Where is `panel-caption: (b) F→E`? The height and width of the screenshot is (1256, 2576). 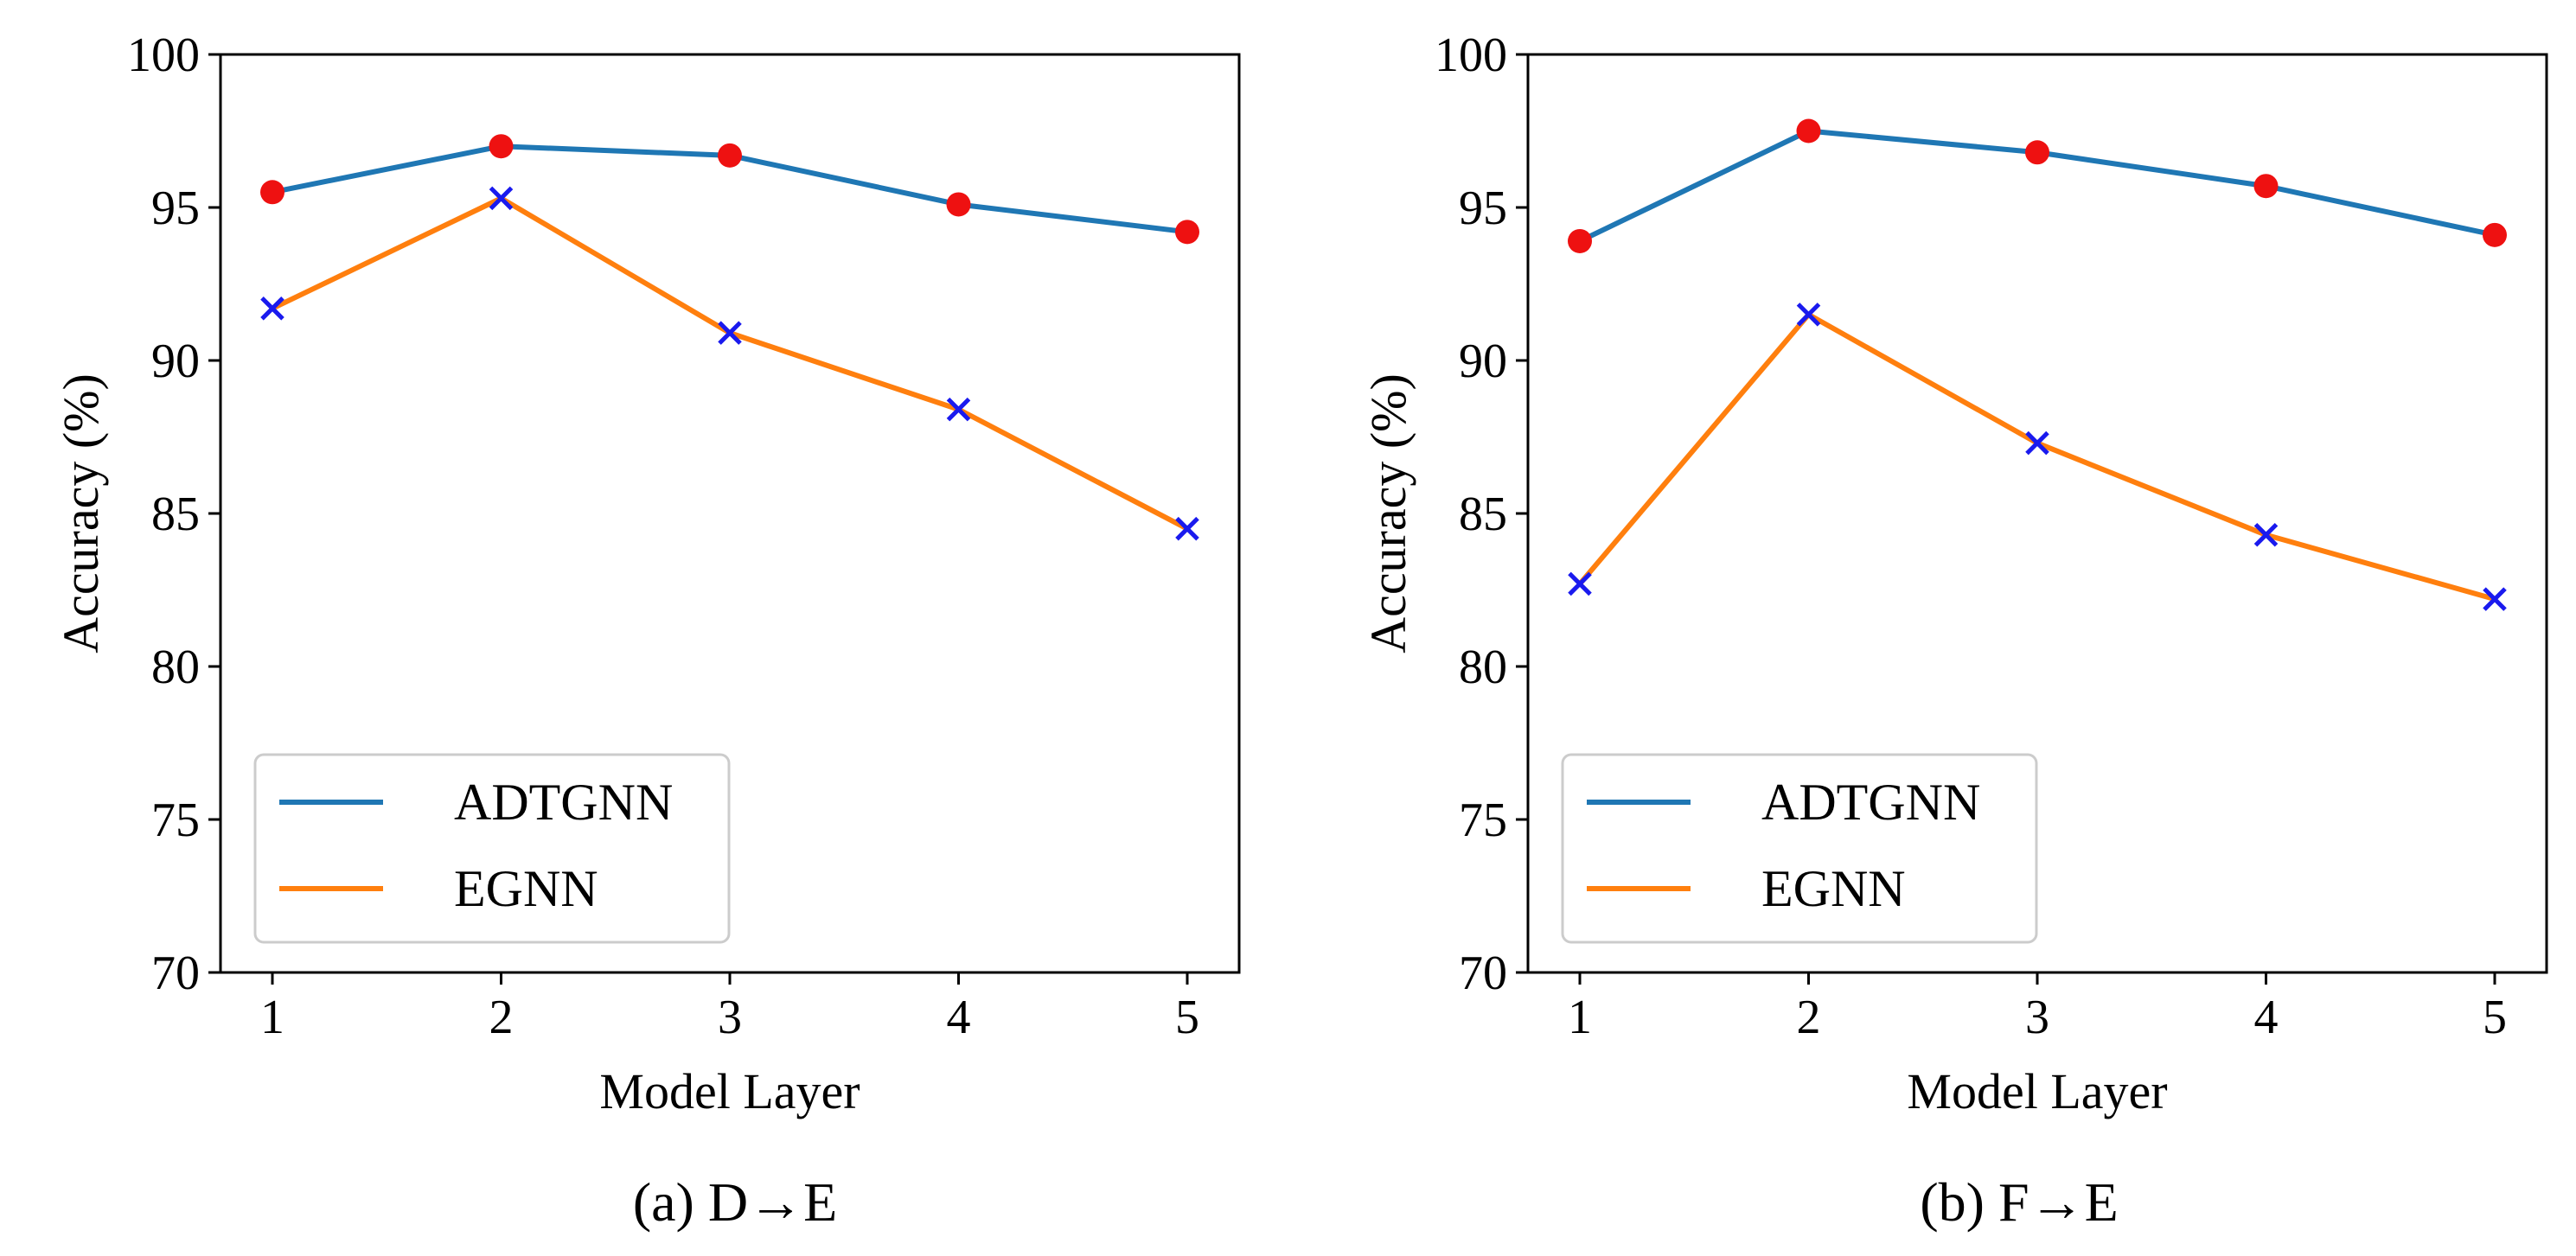 panel-caption: (b) F→E is located at coordinates (2019, 1202).